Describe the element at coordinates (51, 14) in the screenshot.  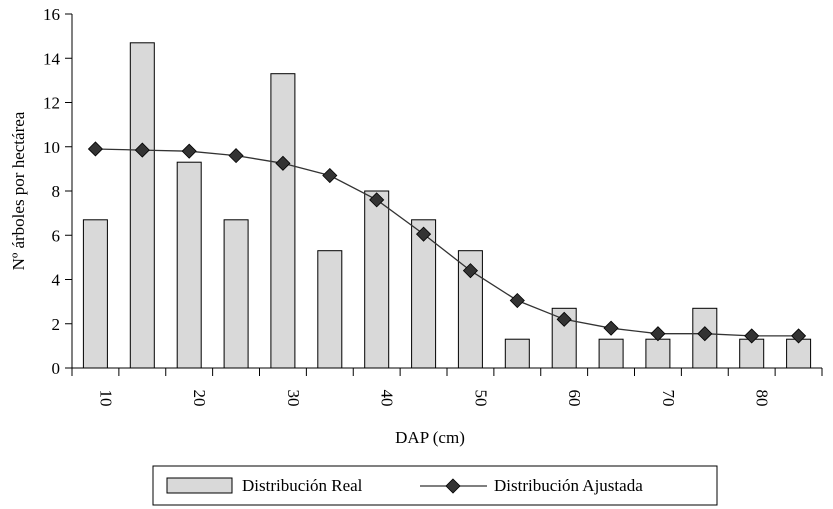
I see `y-tick-label-16: 16` at that location.